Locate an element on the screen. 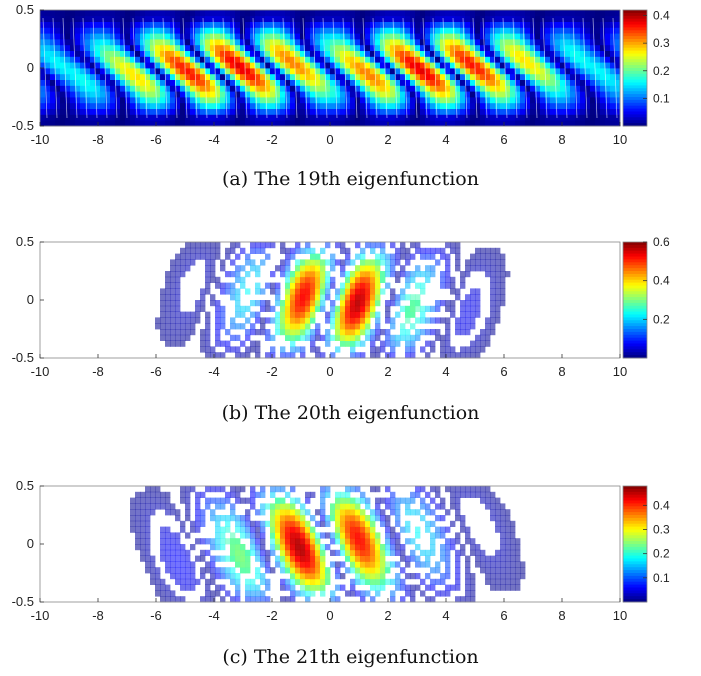 The height and width of the screenshot is (676, 701). y-tick-label: -0.5 is located at coordinates (23, 357).